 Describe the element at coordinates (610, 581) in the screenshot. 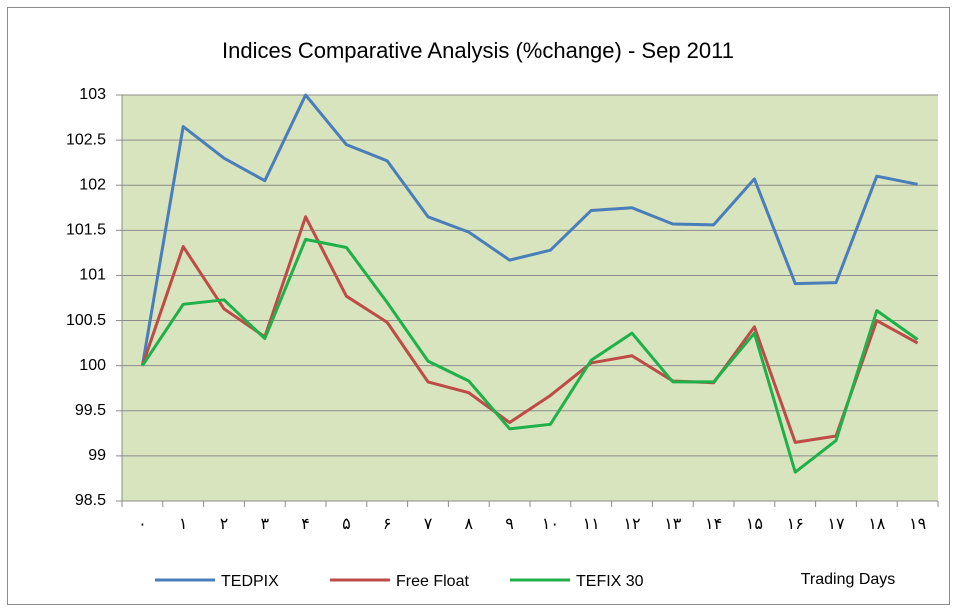

I see `legend-label: TEFIX 30` at that location.